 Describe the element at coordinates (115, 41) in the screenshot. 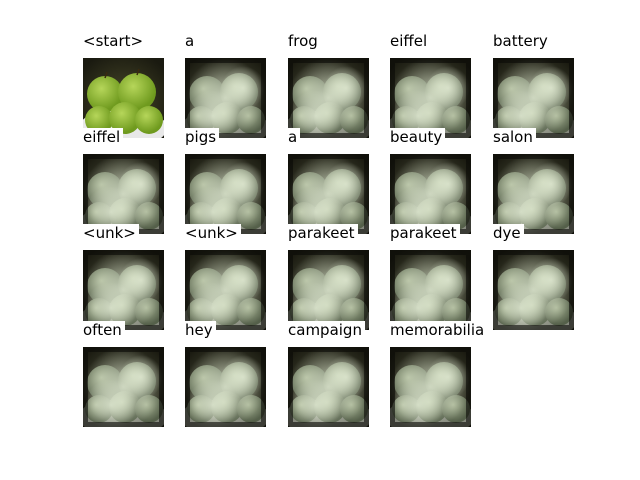

I see `token-word-label: <start>` at that location.